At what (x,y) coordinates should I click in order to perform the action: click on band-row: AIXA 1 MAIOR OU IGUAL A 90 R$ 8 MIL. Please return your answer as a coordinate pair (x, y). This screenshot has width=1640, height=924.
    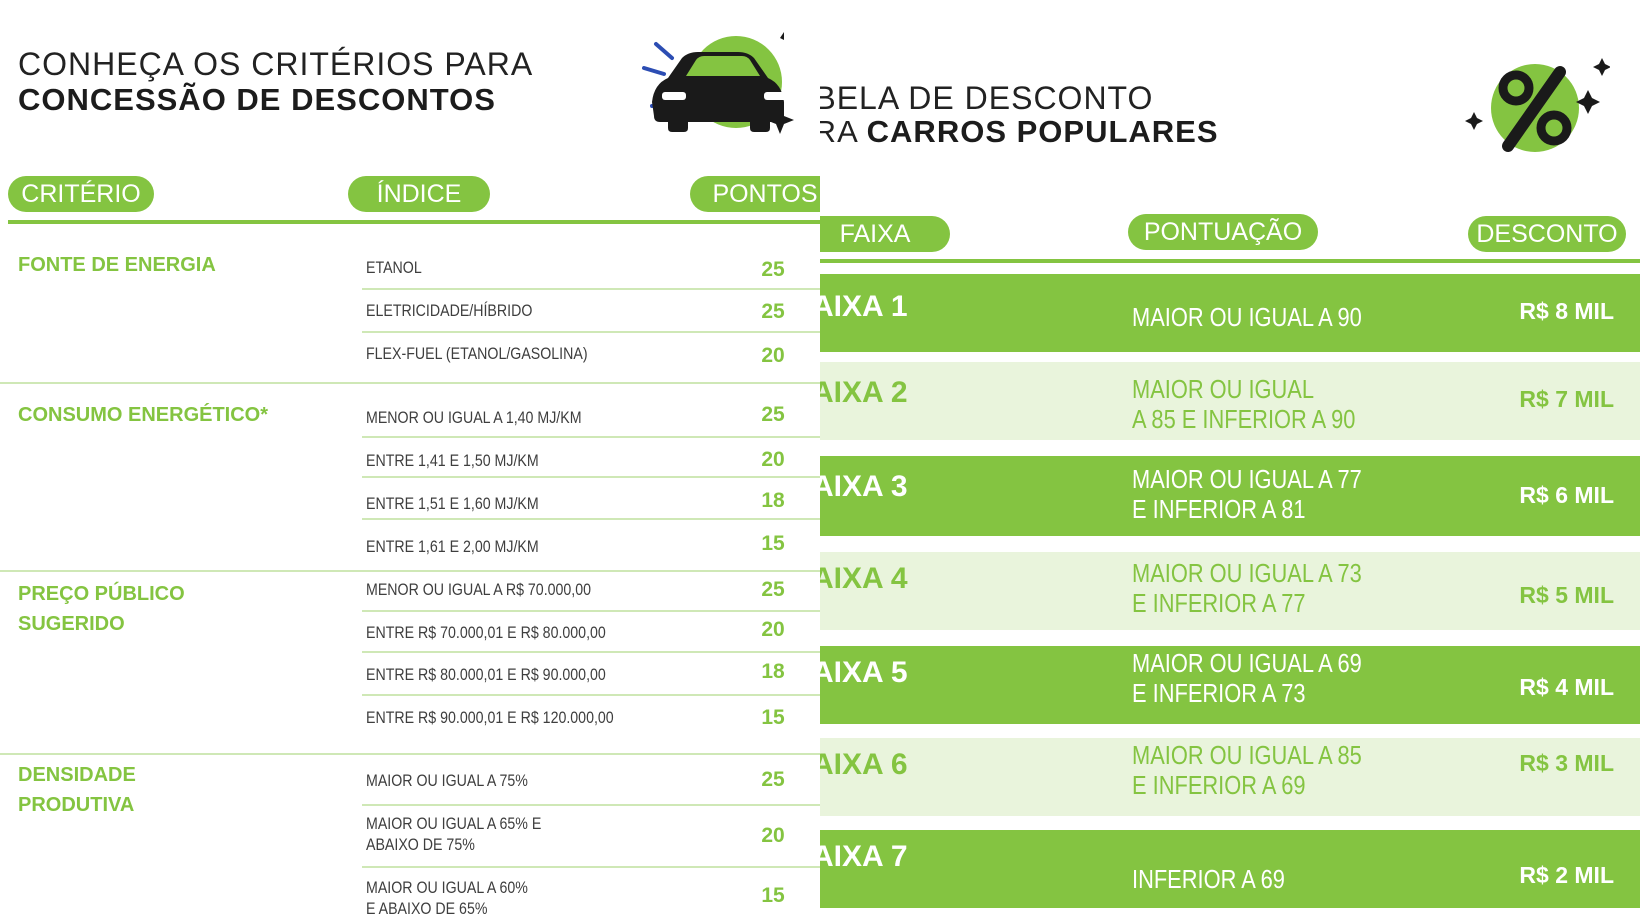
    Looking at the image, I should click on (1230, 313).